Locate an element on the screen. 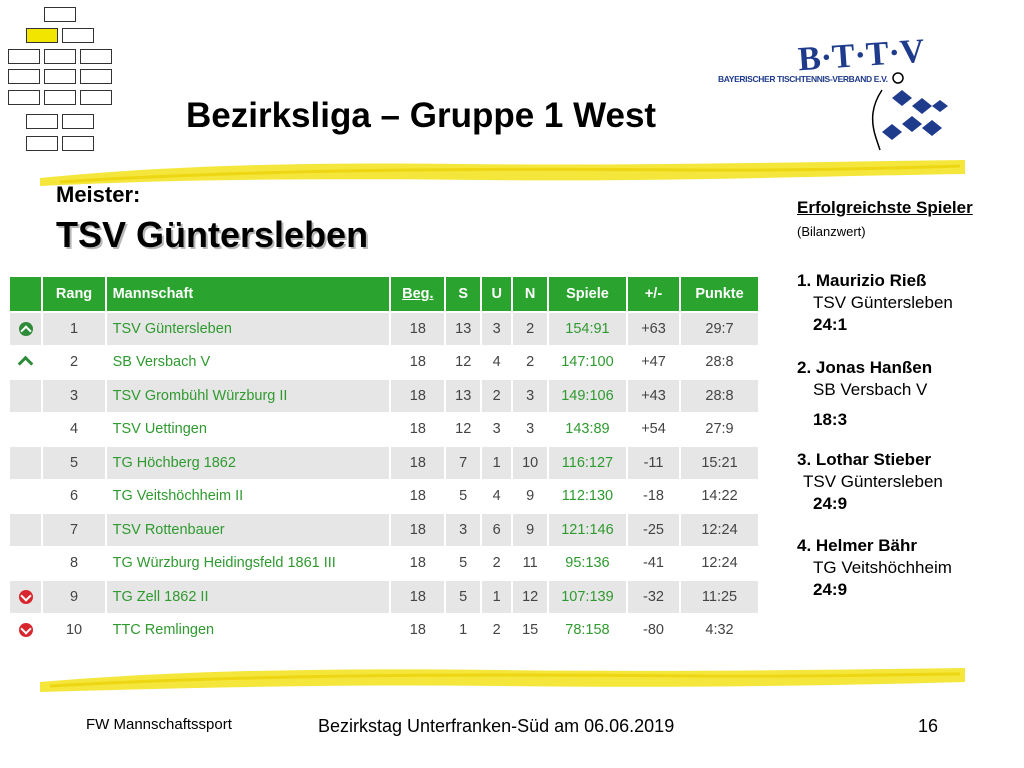 This screenshot has width=1024, height=768. cell-diff: +63 is located at coordinates (653, 329).